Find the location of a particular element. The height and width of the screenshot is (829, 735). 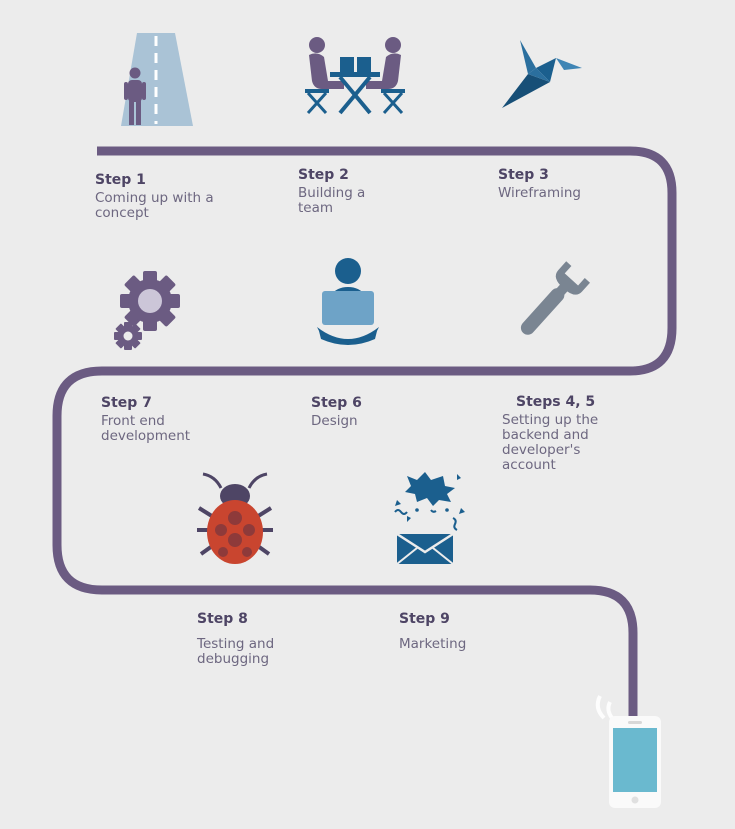

step-title: Step 6 is located at coordinates (336, 403).